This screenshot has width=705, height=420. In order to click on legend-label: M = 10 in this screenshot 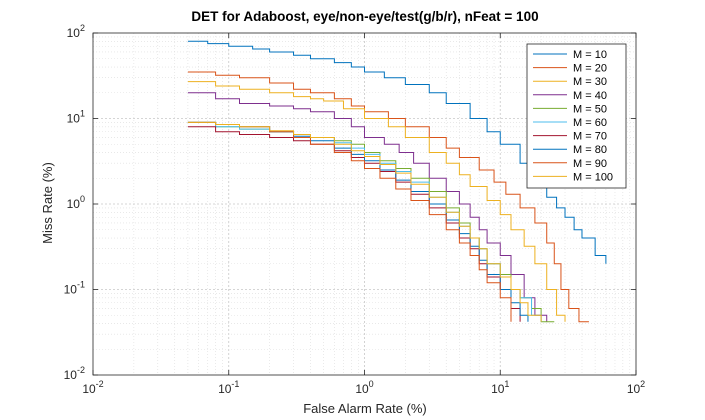, I will do `click(590, 55)`.